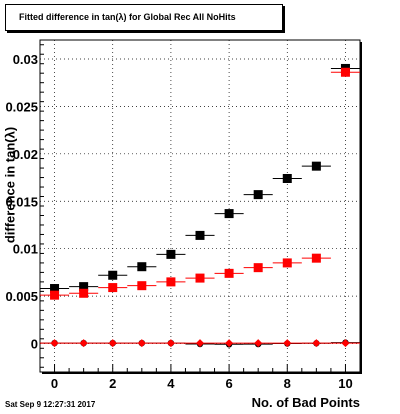 The width and height of the screenshot is (400, 414). Describe the element at coordinates (50, 404) in the screenshot. I see `timestamp: Sat Sep 9 12:27:31 2017` at that location.